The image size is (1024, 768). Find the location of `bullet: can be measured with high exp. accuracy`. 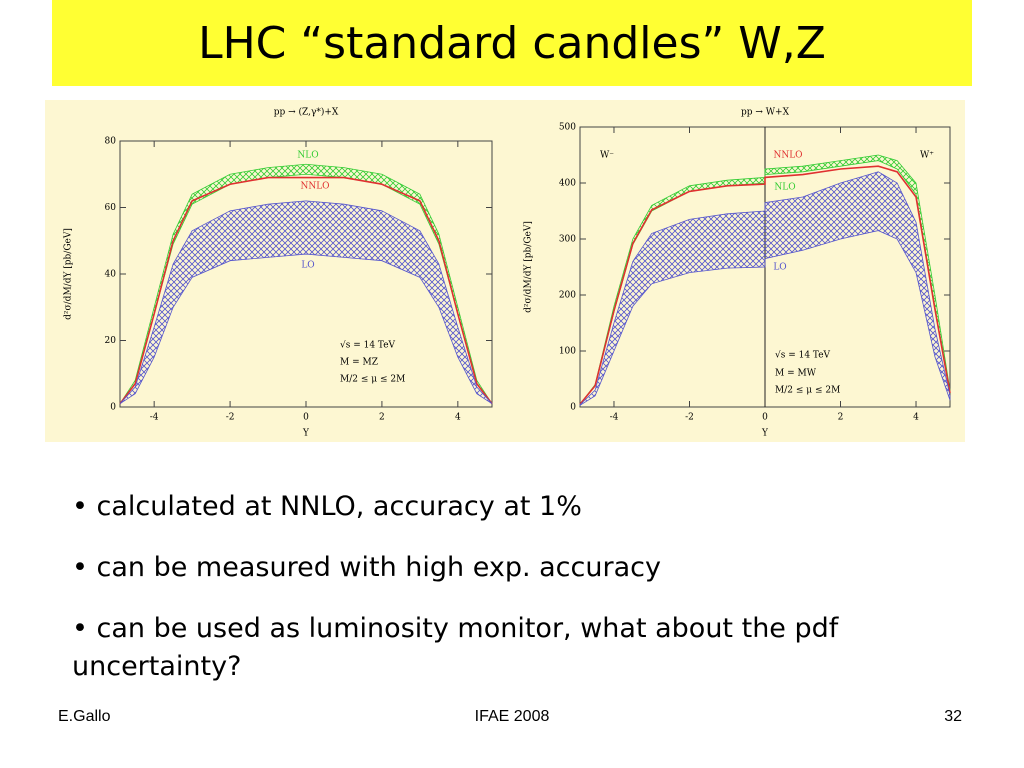

bullet: can be measured with high exp. accuracy is located at coordinates (522, 568).